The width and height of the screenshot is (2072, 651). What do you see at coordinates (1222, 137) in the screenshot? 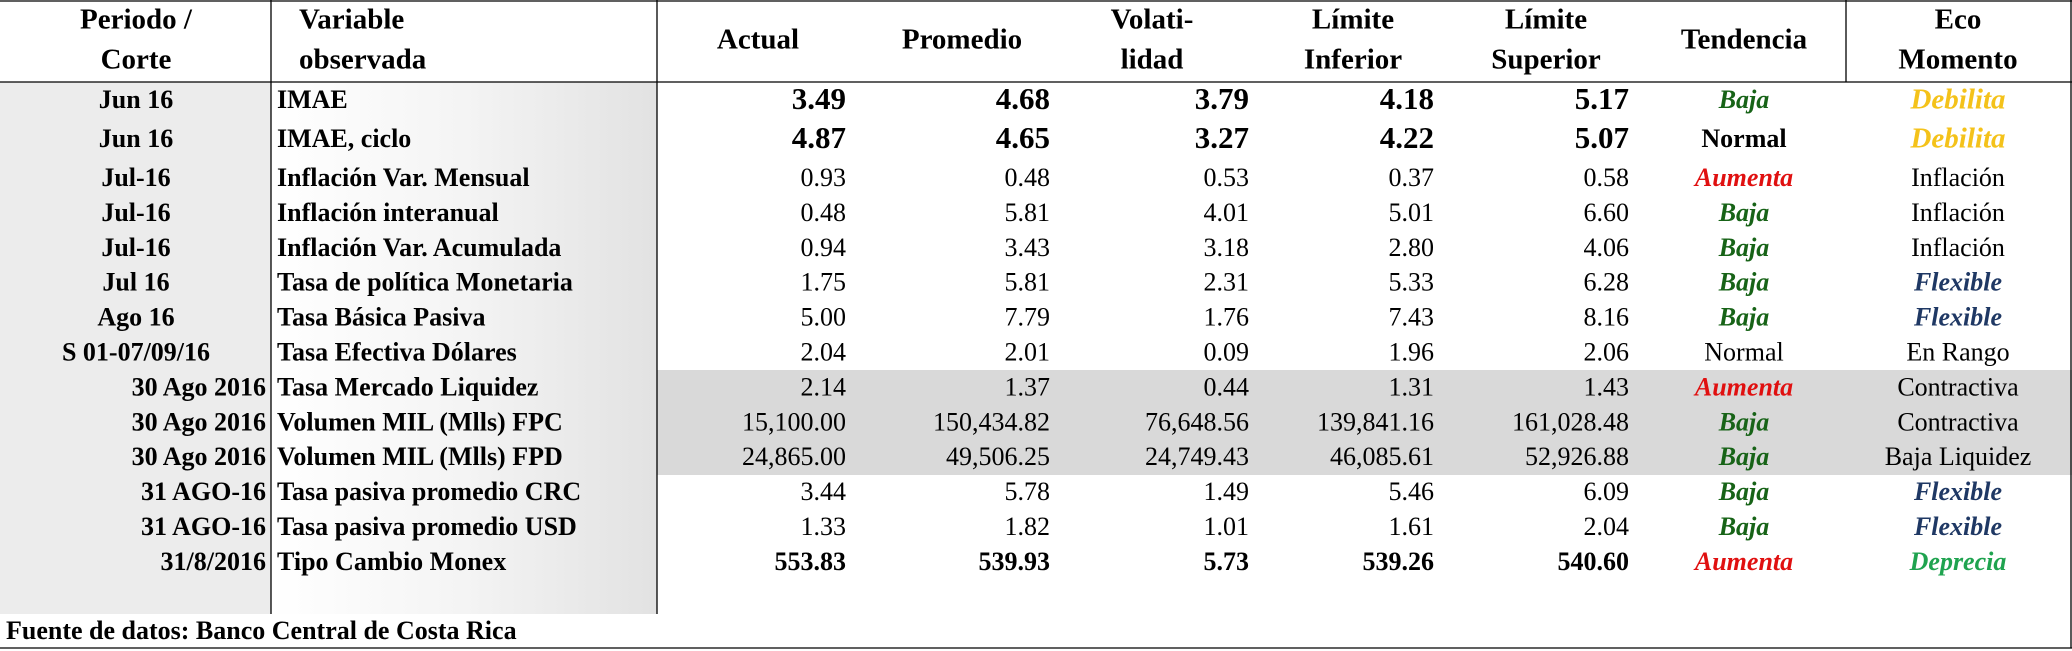
I see `number-cell: 3.27` at bounding box center [1222, 137].